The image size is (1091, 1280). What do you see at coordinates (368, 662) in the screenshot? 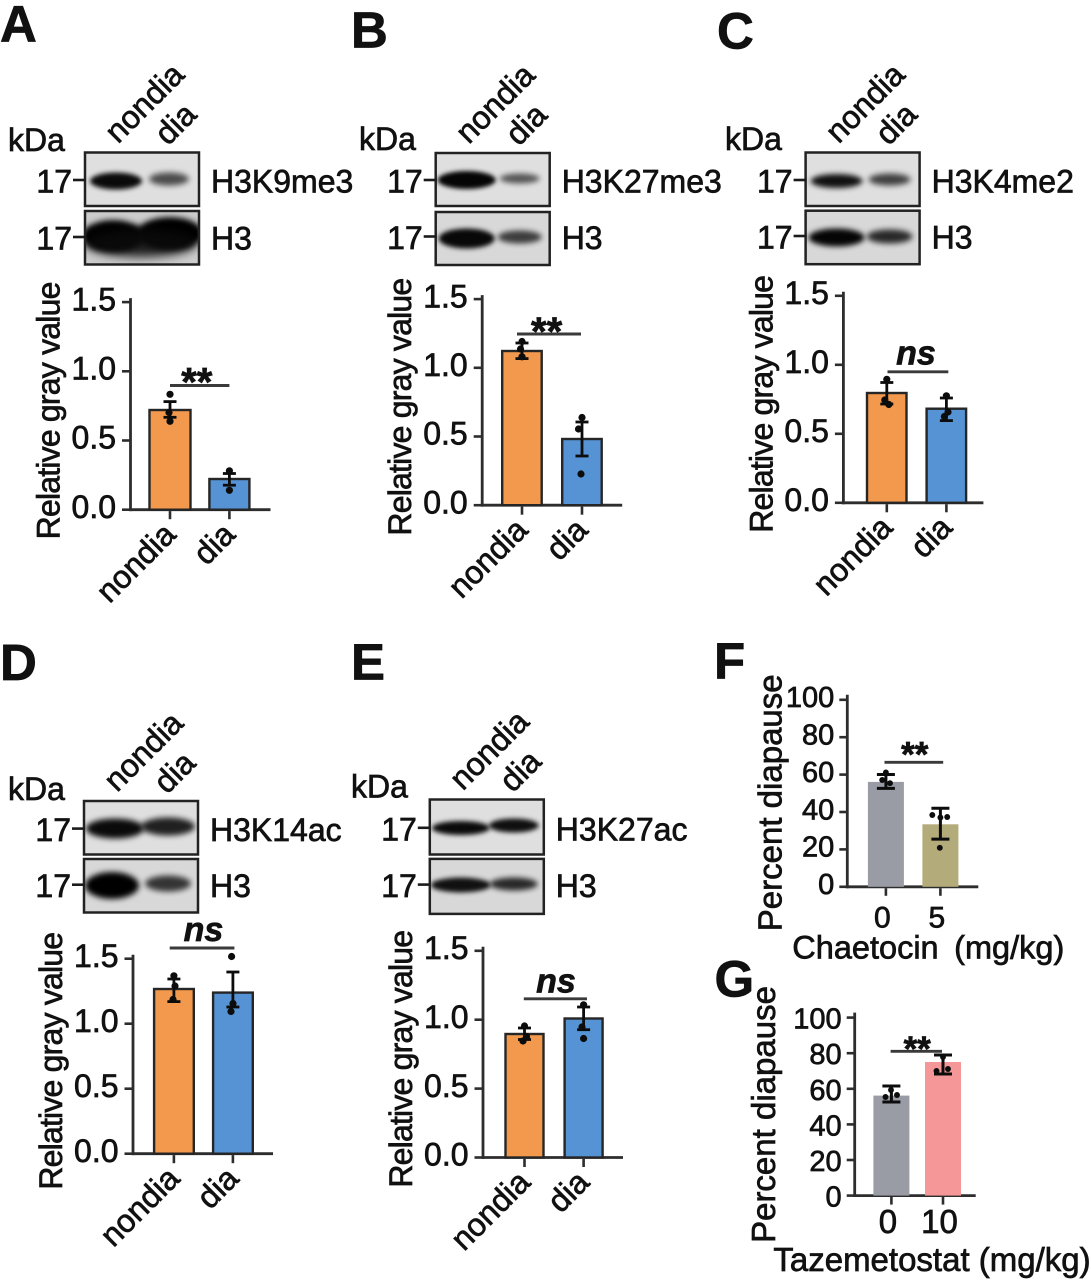
I see `svg-text: E` at bounding box center [368, 662].